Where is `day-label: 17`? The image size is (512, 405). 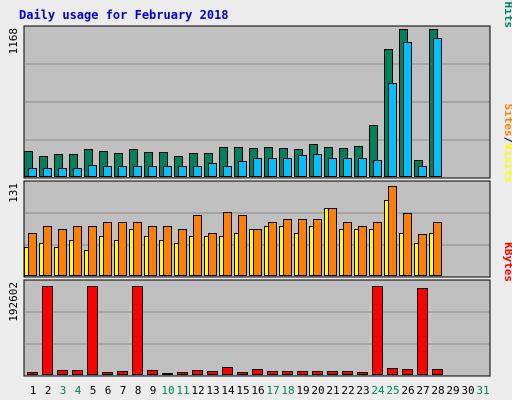 day-label: 17 is located at coordinates (272, 390).